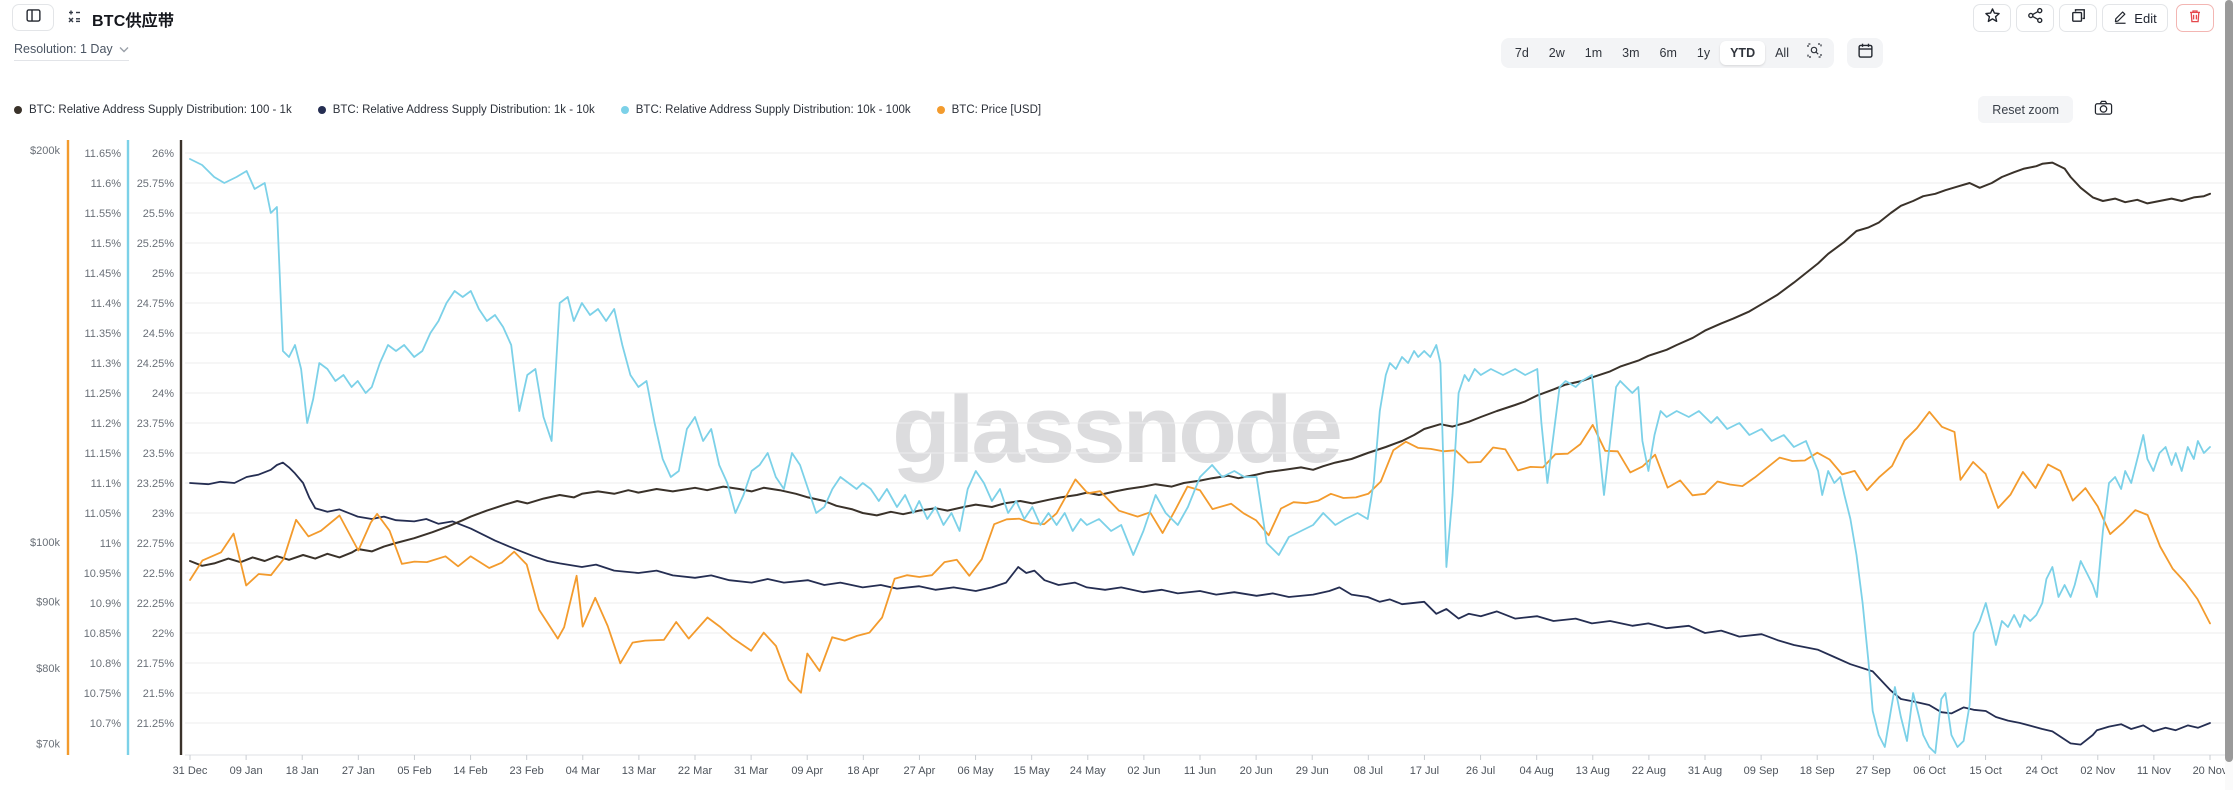 The image size is (2233, 790). I want to click on resolution-dropdown: Resolution: 1 Day, so click(71, 51).